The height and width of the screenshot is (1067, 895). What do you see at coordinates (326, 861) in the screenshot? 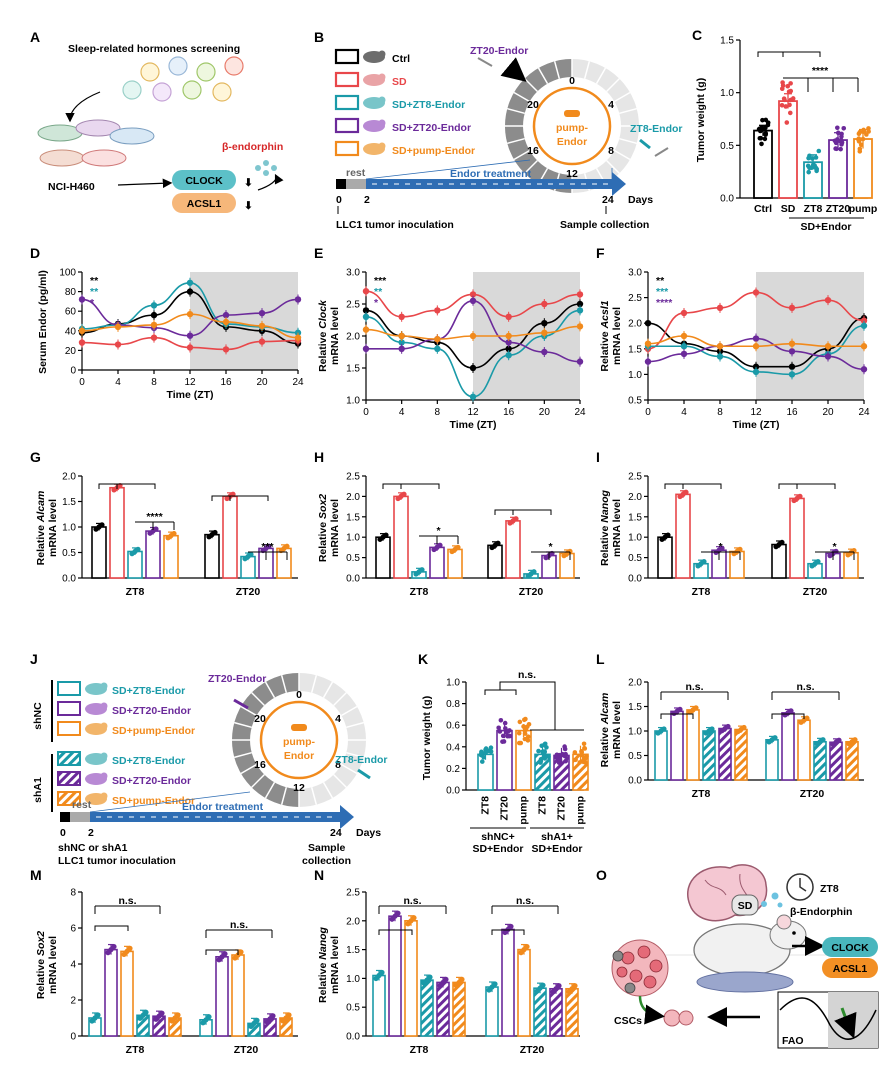
I see `sample-label-2: collection` at bounding box center [326, 861].